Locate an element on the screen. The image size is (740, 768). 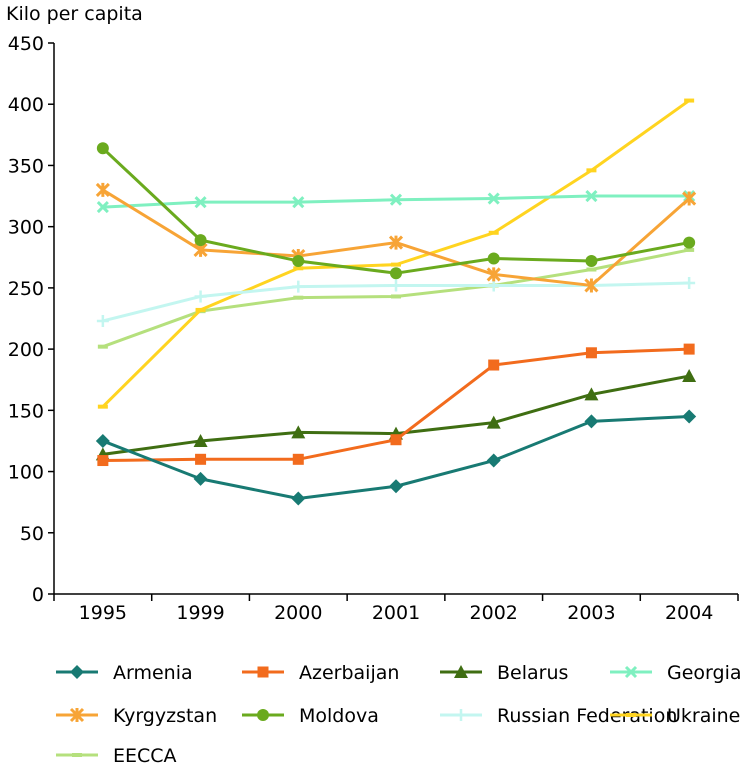
y-tick-label: 50 is located at coordinates (32, 534).